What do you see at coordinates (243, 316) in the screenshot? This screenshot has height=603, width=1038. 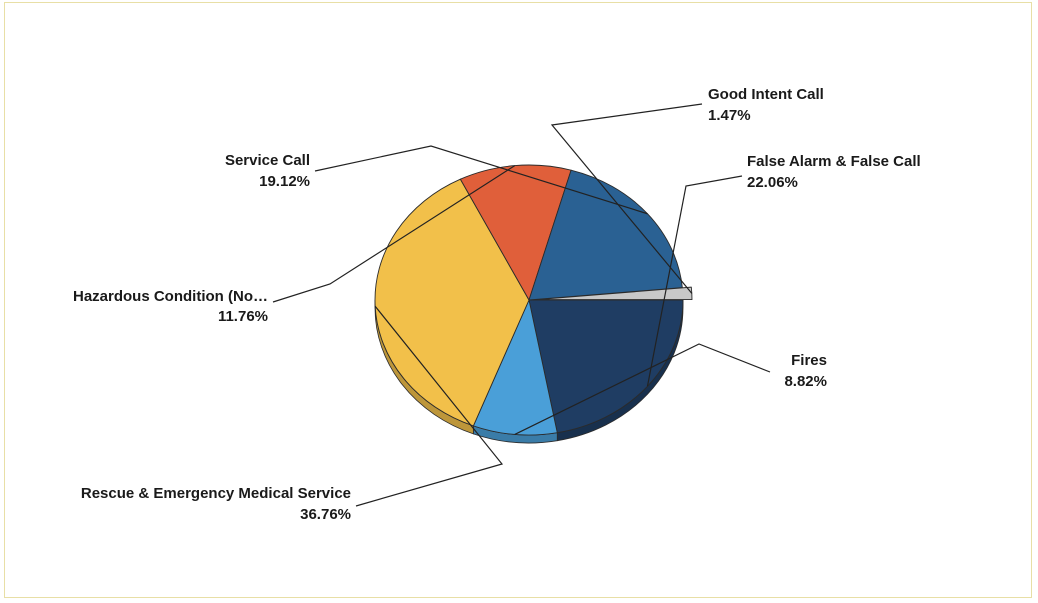 I see `slice-label-percent: 11.76%` at bounding box center [243, 316].